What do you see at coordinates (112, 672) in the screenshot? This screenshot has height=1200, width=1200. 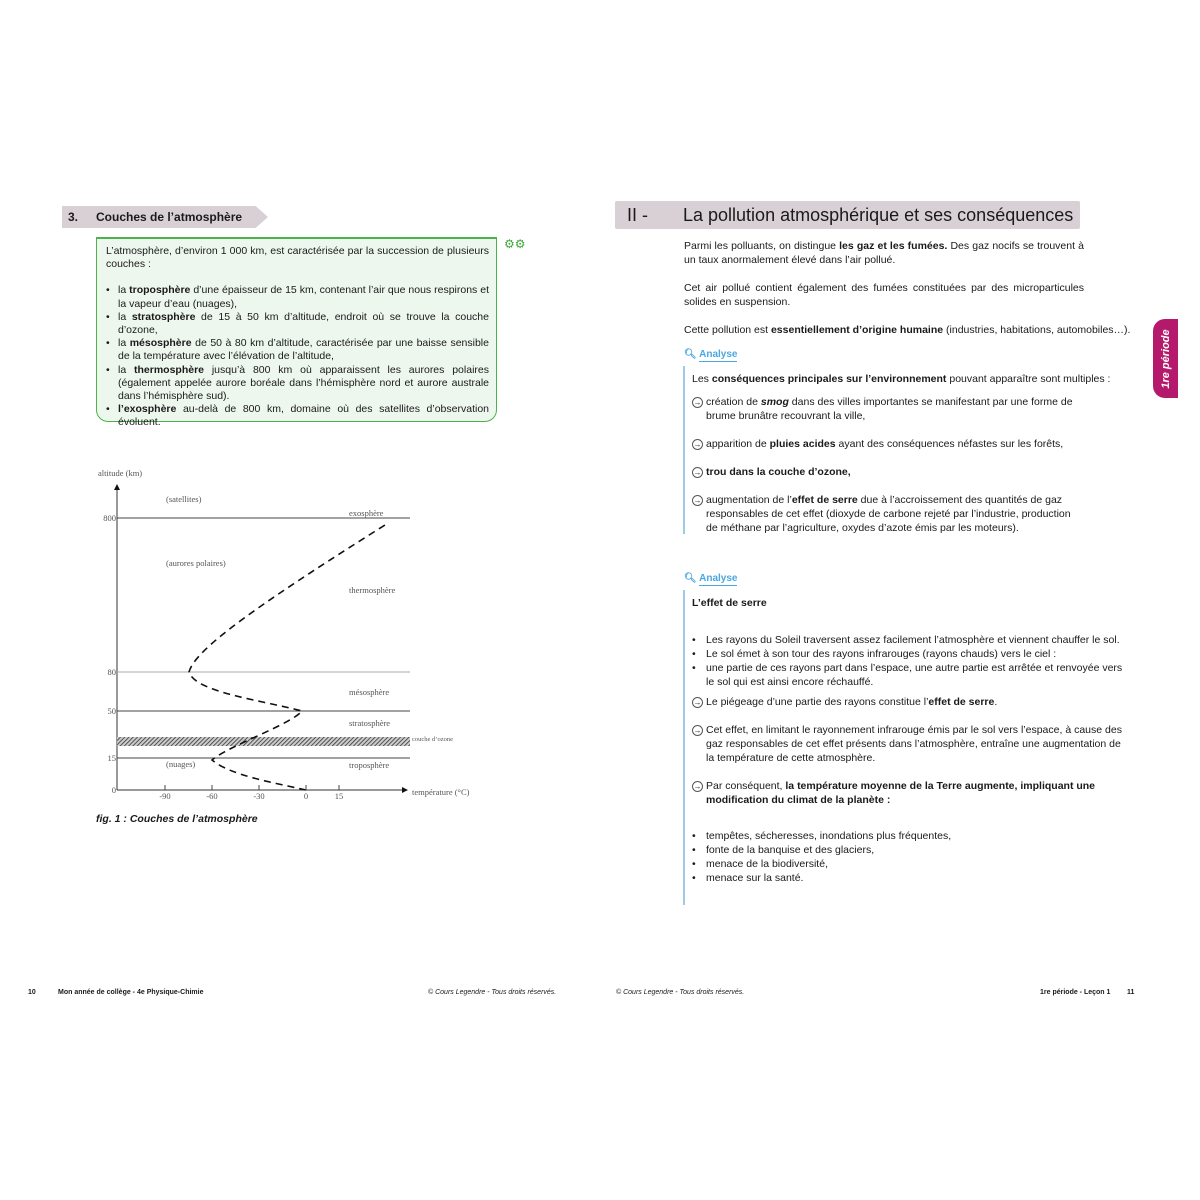 I see `y-tick-label: 80` at bounding box center [112, 672].